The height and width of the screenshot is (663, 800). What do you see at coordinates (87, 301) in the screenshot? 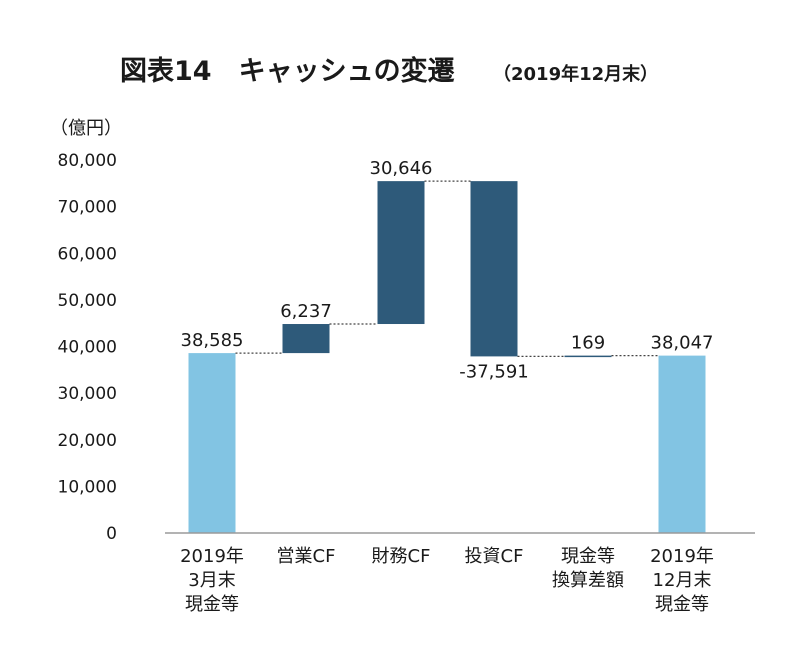
I see `y-tick-label: 50,000` at bounding box center [87, 301].